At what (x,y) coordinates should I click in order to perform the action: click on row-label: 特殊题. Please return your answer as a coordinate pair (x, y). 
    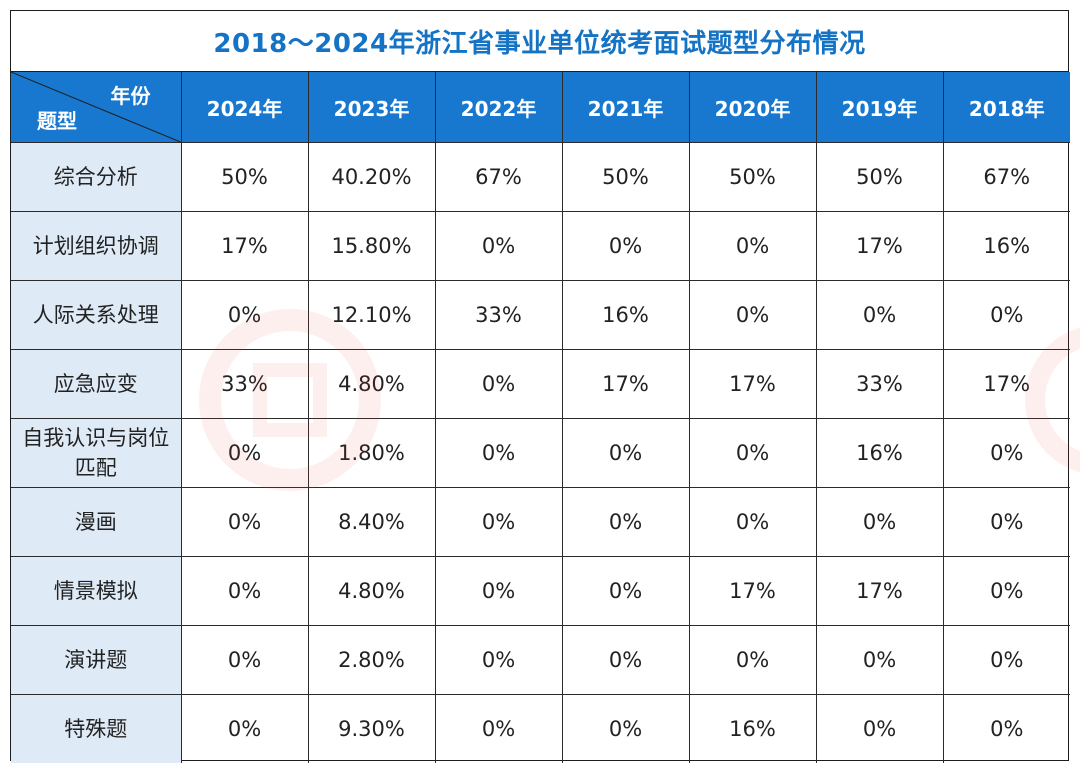
    Looking at the image, I should click on (96, 728).